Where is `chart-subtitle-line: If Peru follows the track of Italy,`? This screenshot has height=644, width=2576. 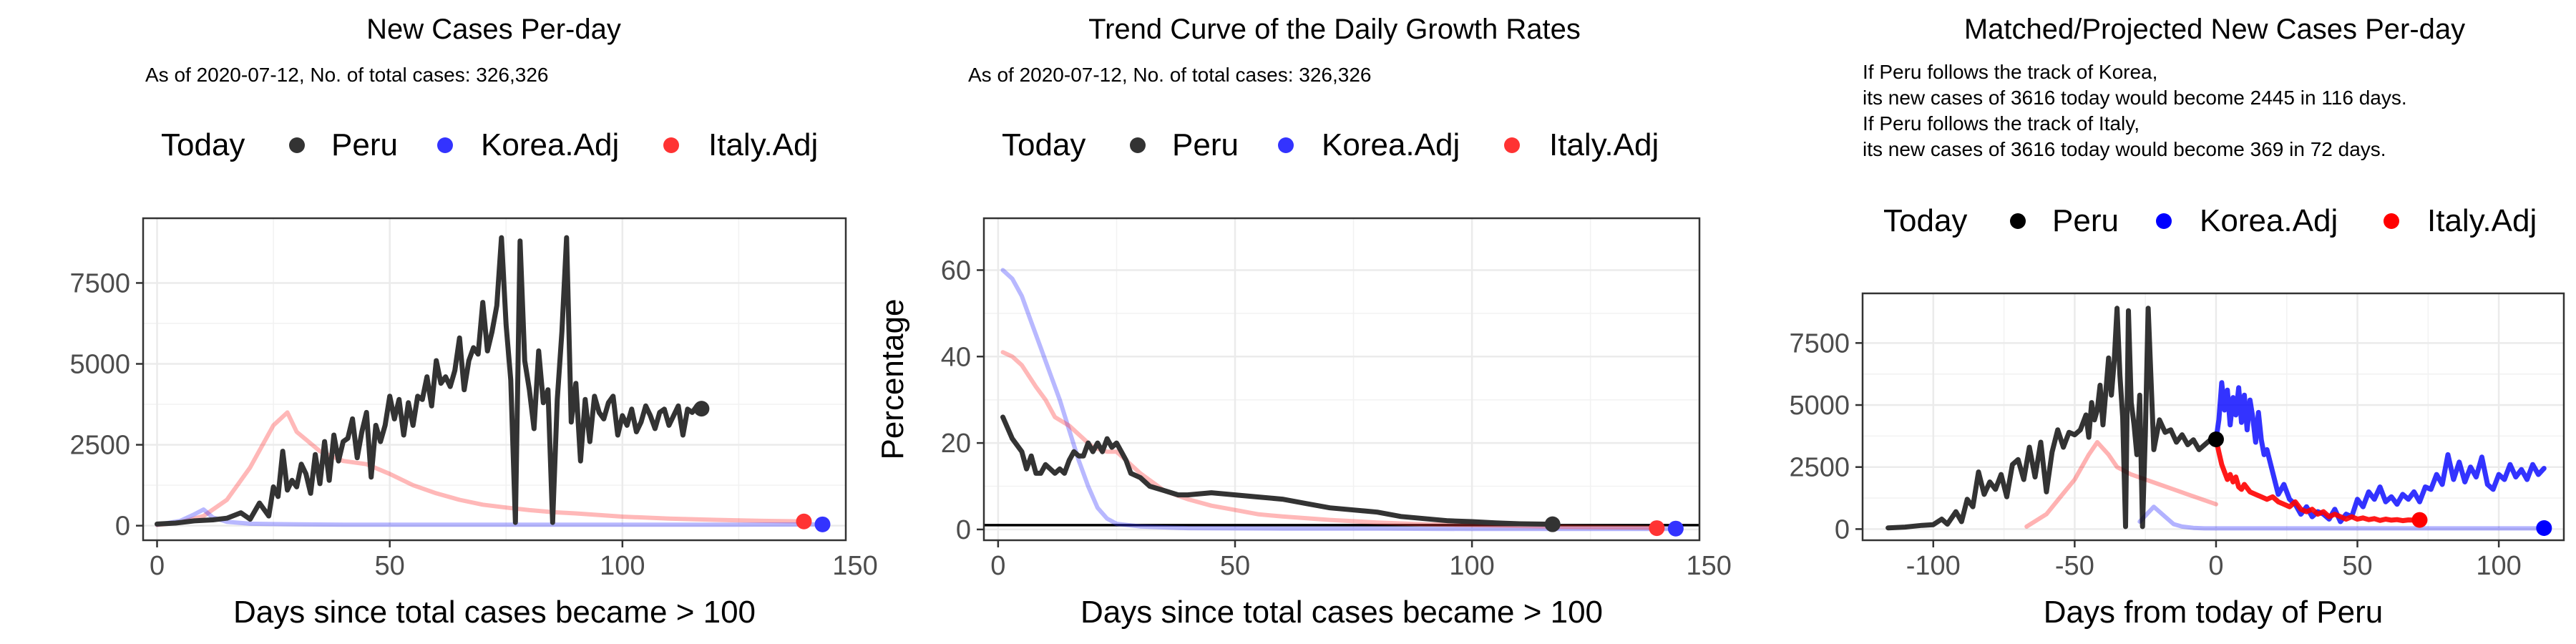
chart-subtitle-line: If Peru follows the track of Italy, is located at coordinates (2001, 123).